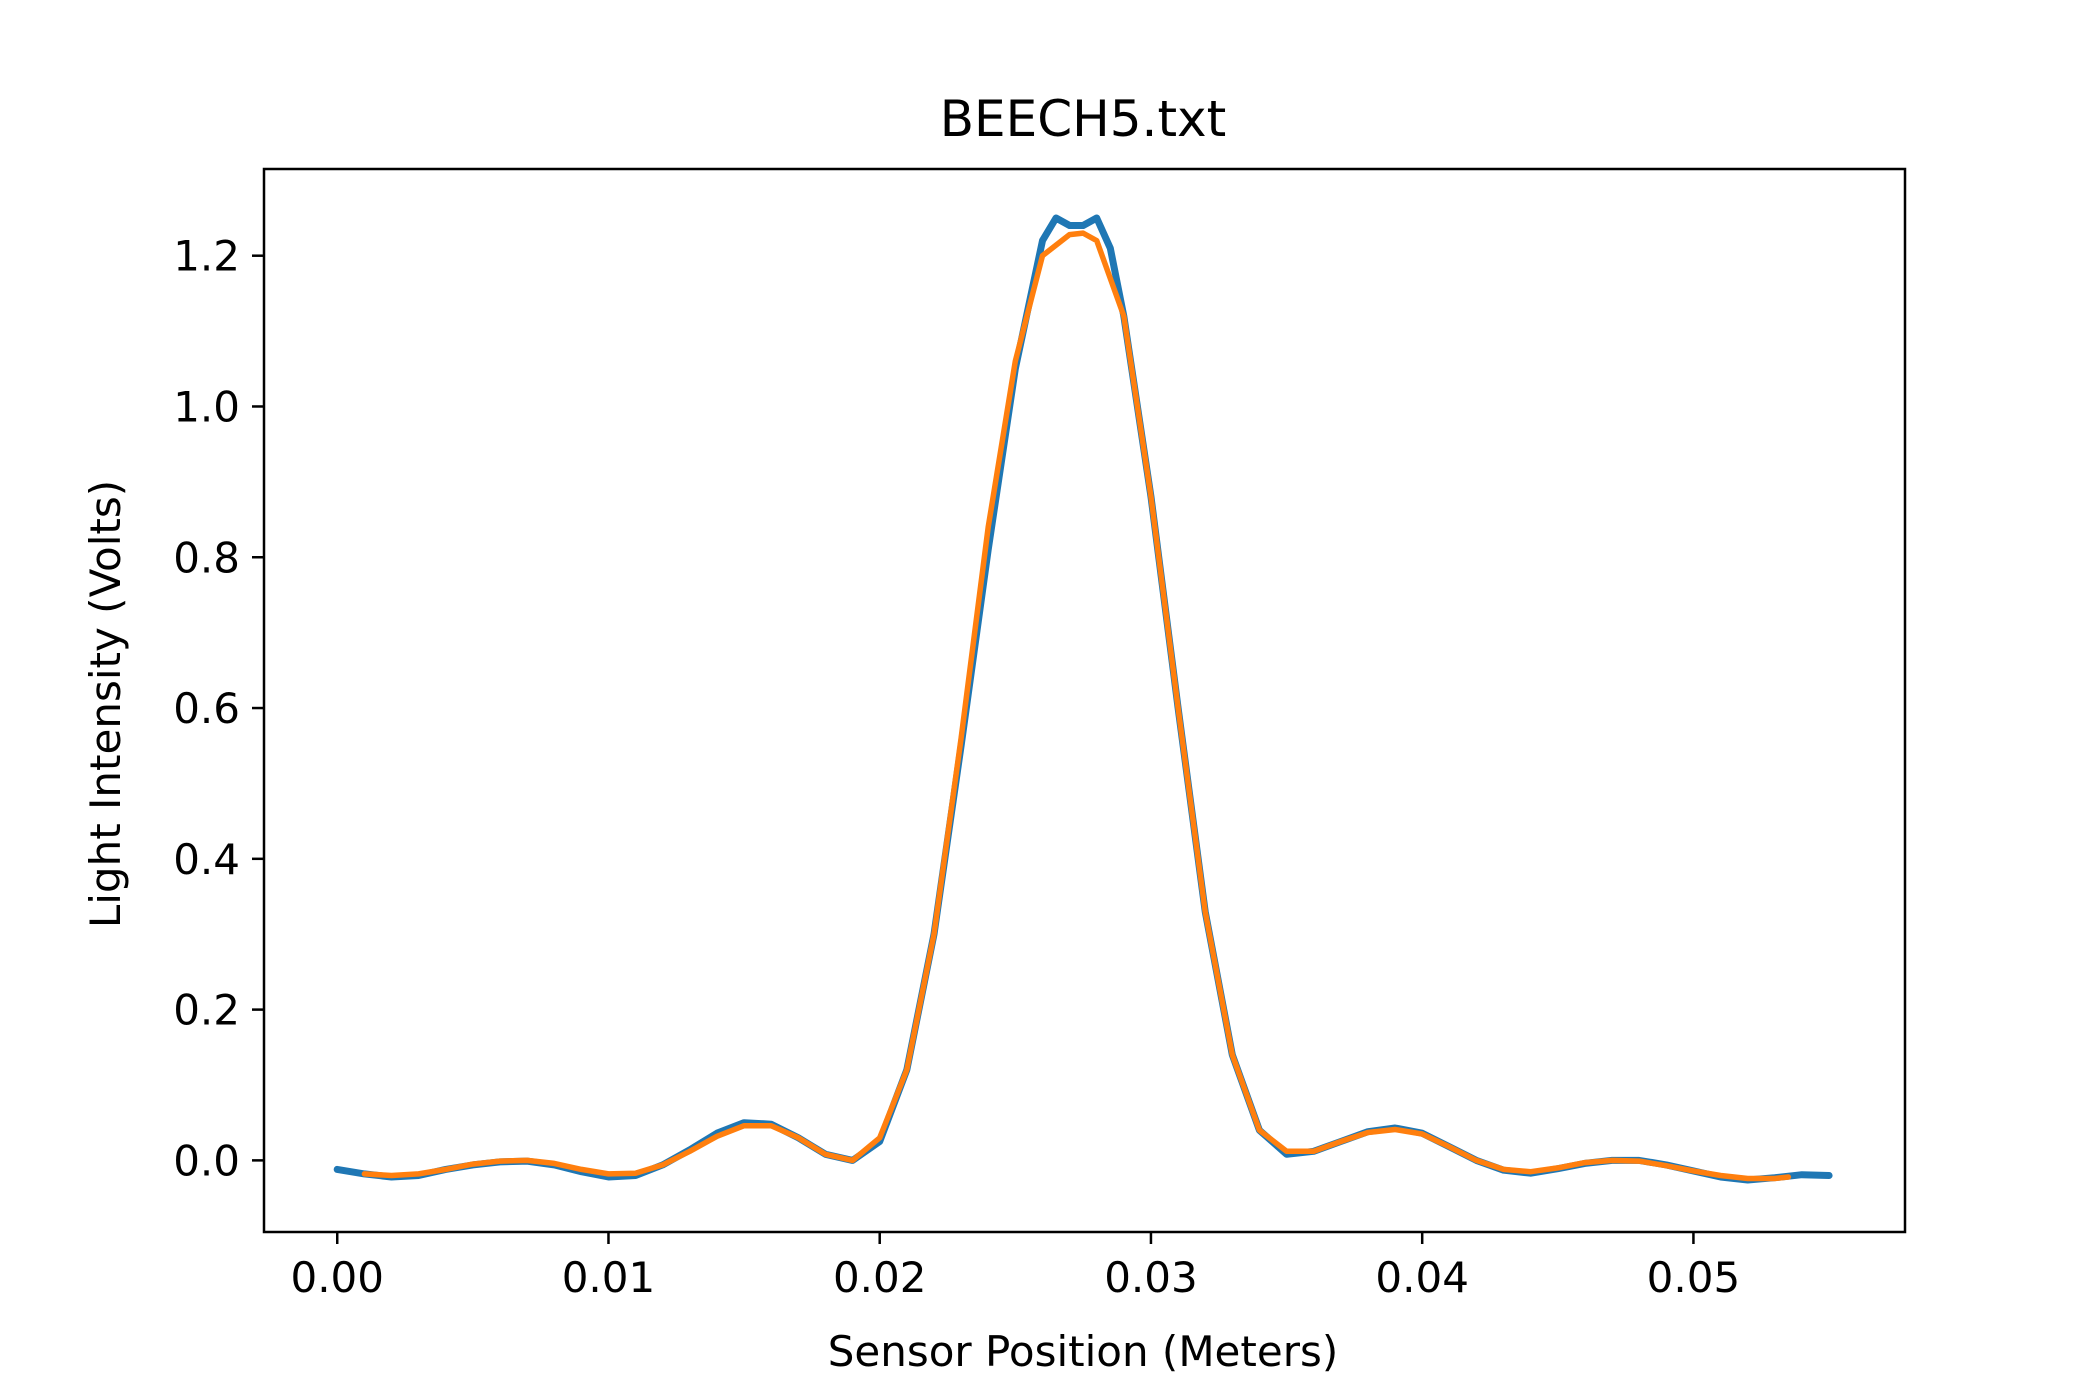  What do you see at coordinates (1694, 1277) in the screenshot?
I see `x-tick-label: 0.05` at bounding box center [1694, 1277].